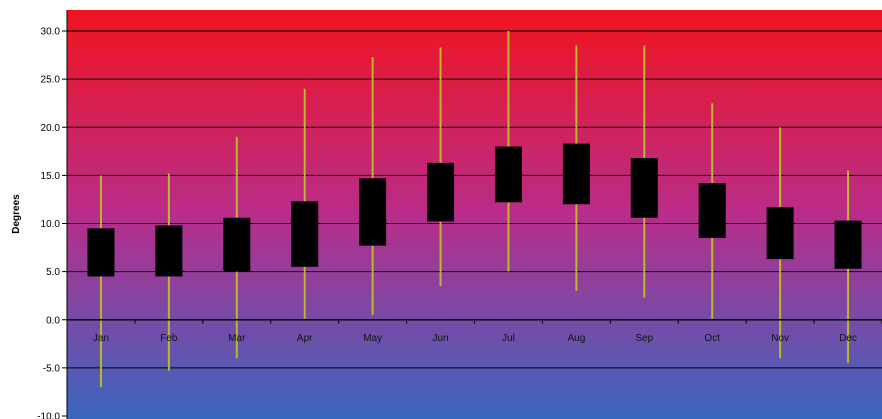 This screenshot has height=419, width=882. What do you see at coordinates (51, 176) in the screenshot?
I see `y-tick-label: 15.0` at bounding box center [51, 176].